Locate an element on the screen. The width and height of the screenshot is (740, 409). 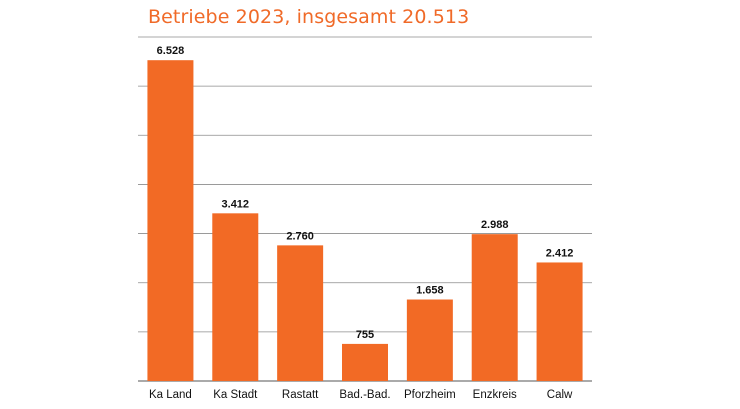
x-tick-label: Bad.-Bad. is located at coordinates (364, 395).